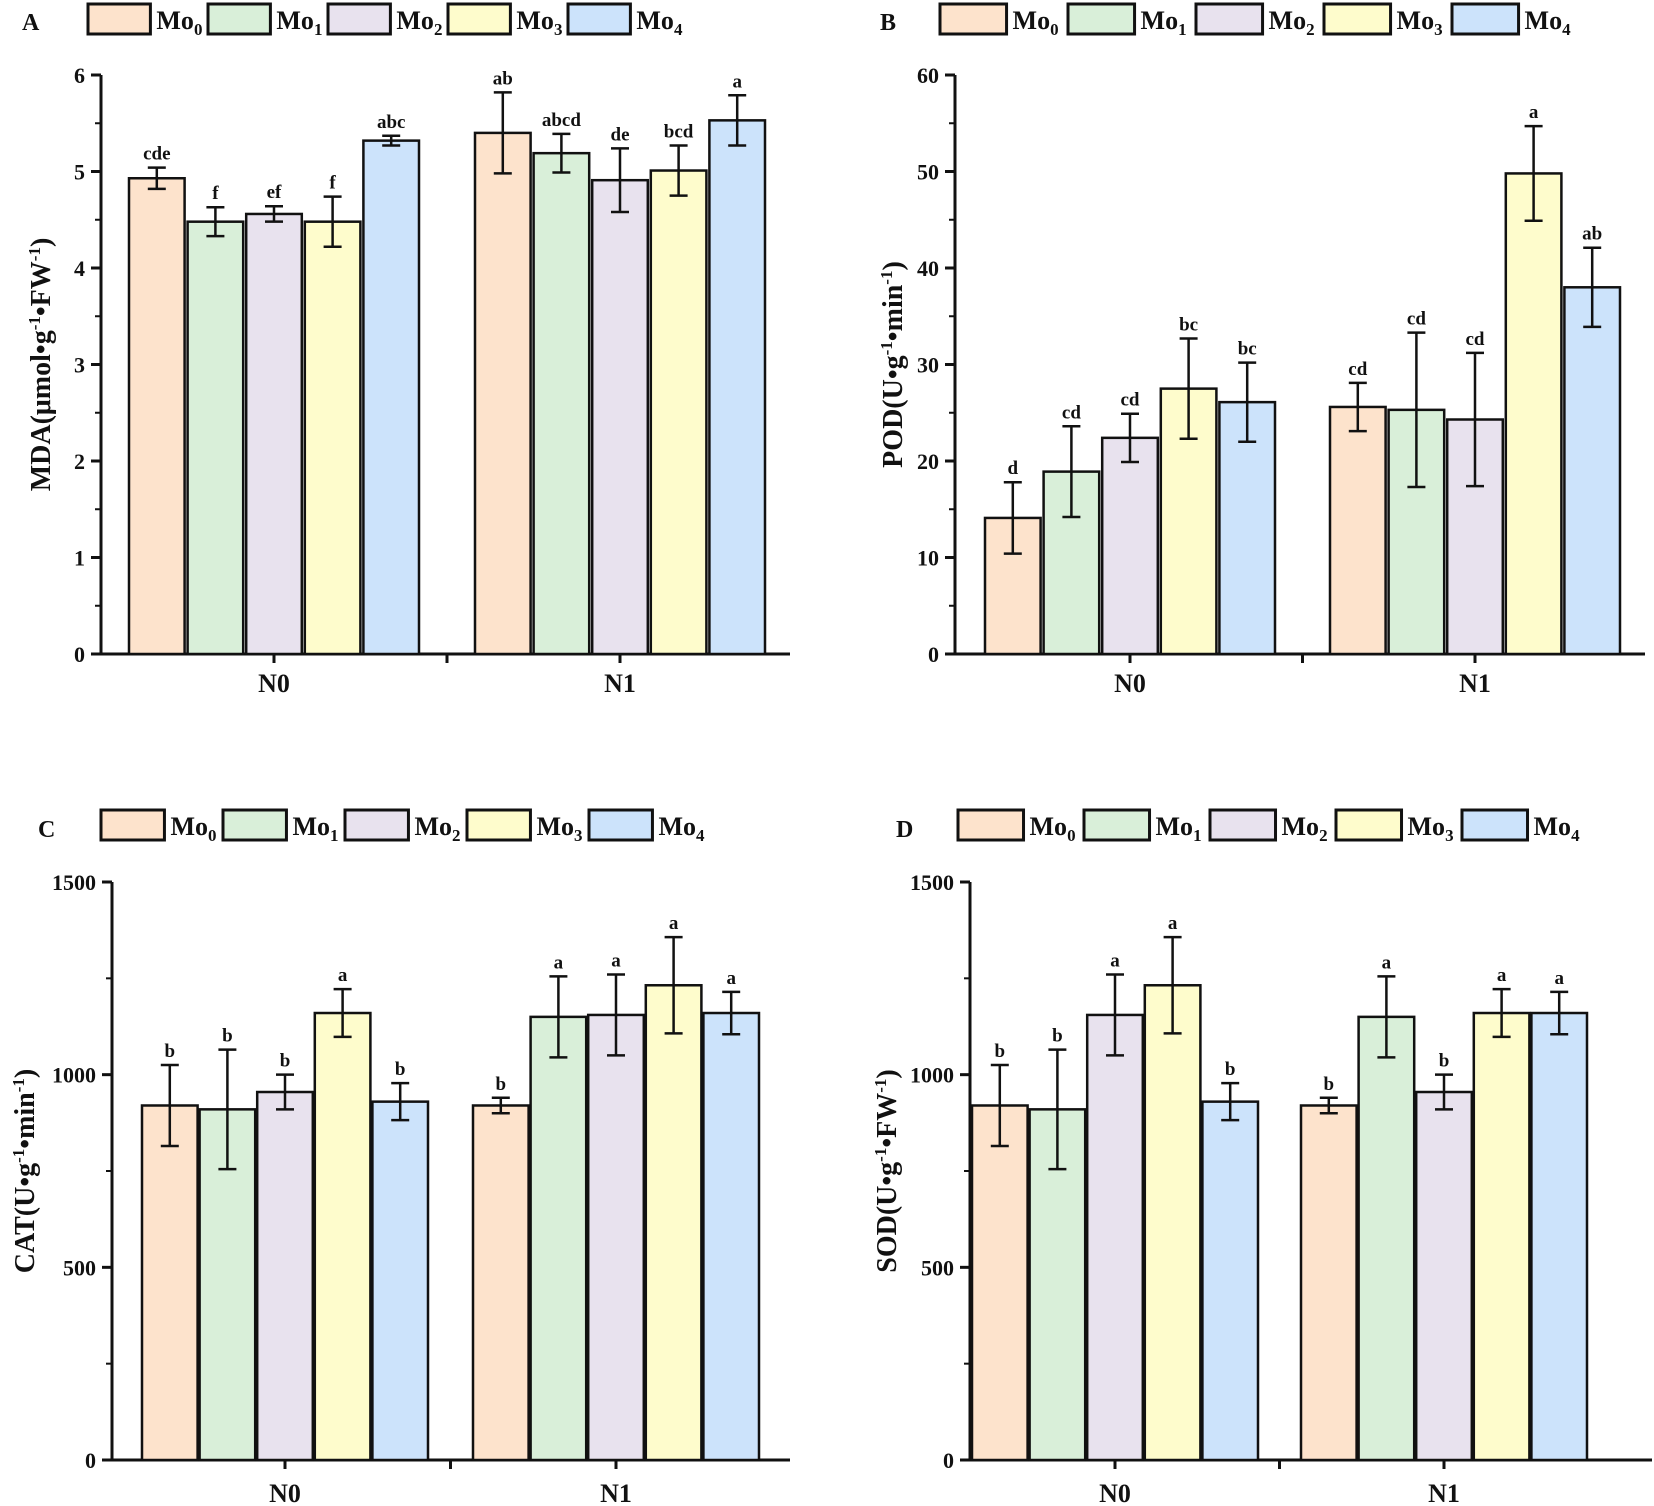  What do you see at coordinates (928, 365) in the screenshot?
I see `y-tick-label: 30` at bounding box center [928, 365].